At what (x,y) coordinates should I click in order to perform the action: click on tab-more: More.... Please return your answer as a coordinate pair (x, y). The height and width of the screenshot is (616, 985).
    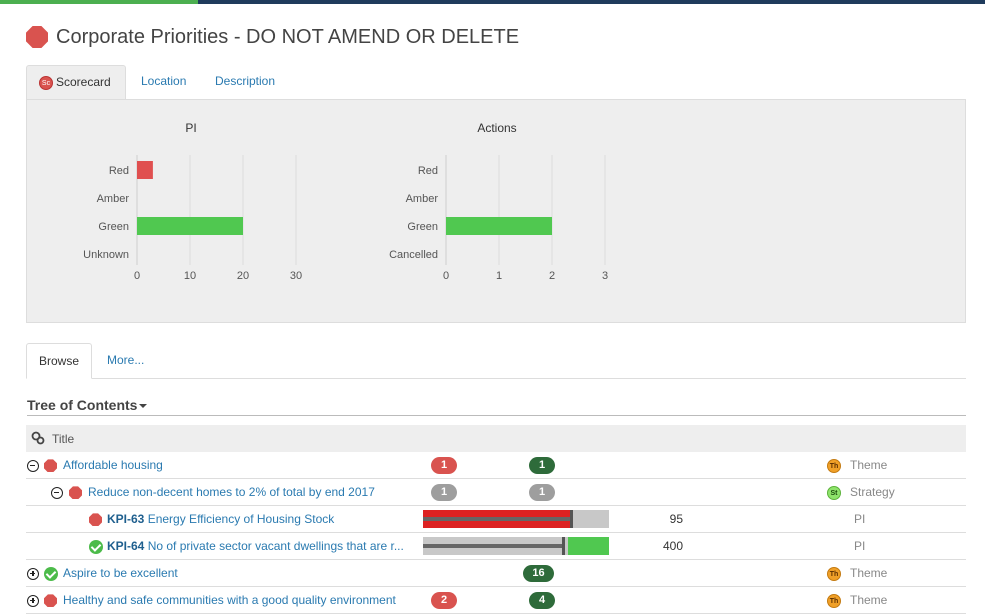
    Looking at the image, I should click on (126, 360).